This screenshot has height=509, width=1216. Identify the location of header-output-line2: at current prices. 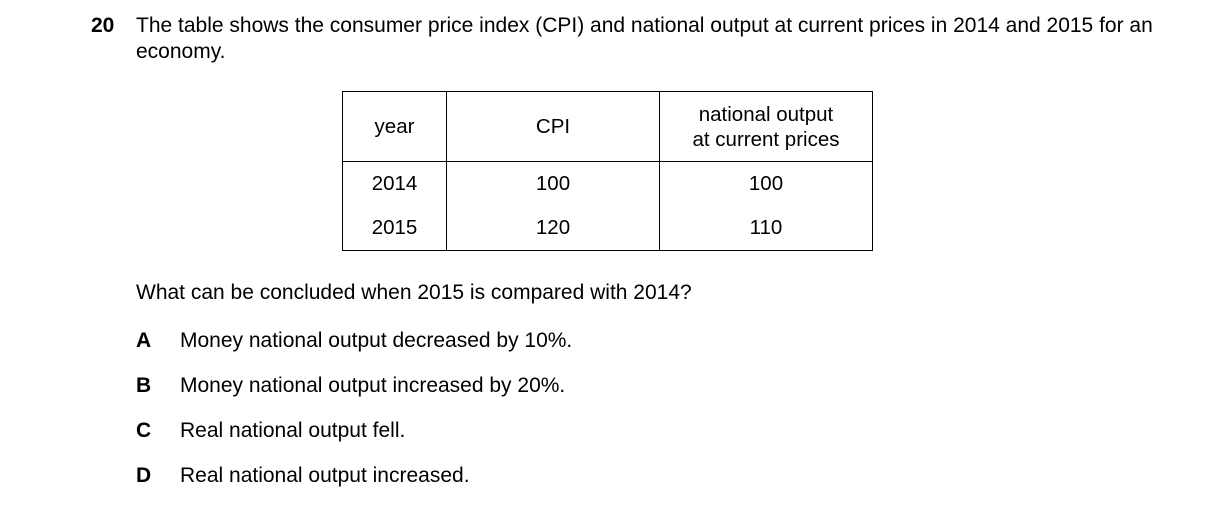
(766, 139).